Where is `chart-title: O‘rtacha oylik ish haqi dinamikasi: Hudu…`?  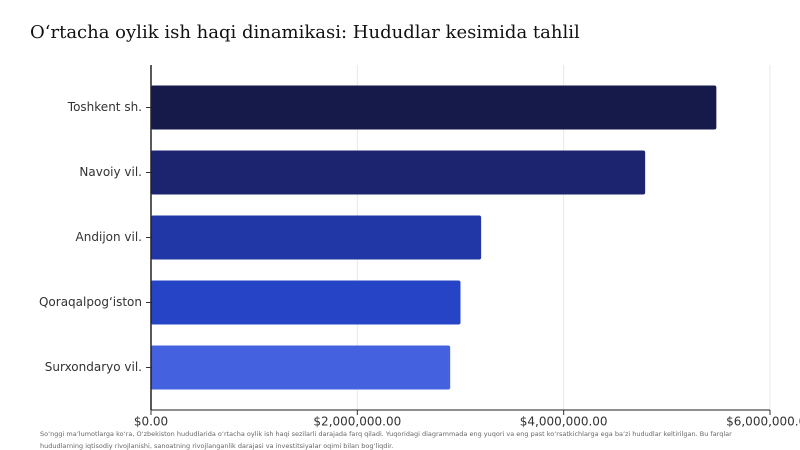 chart-title: O‘rtacha oylik ish haqi dinamikasi: Hudu… is located at coordinates (305, 32).